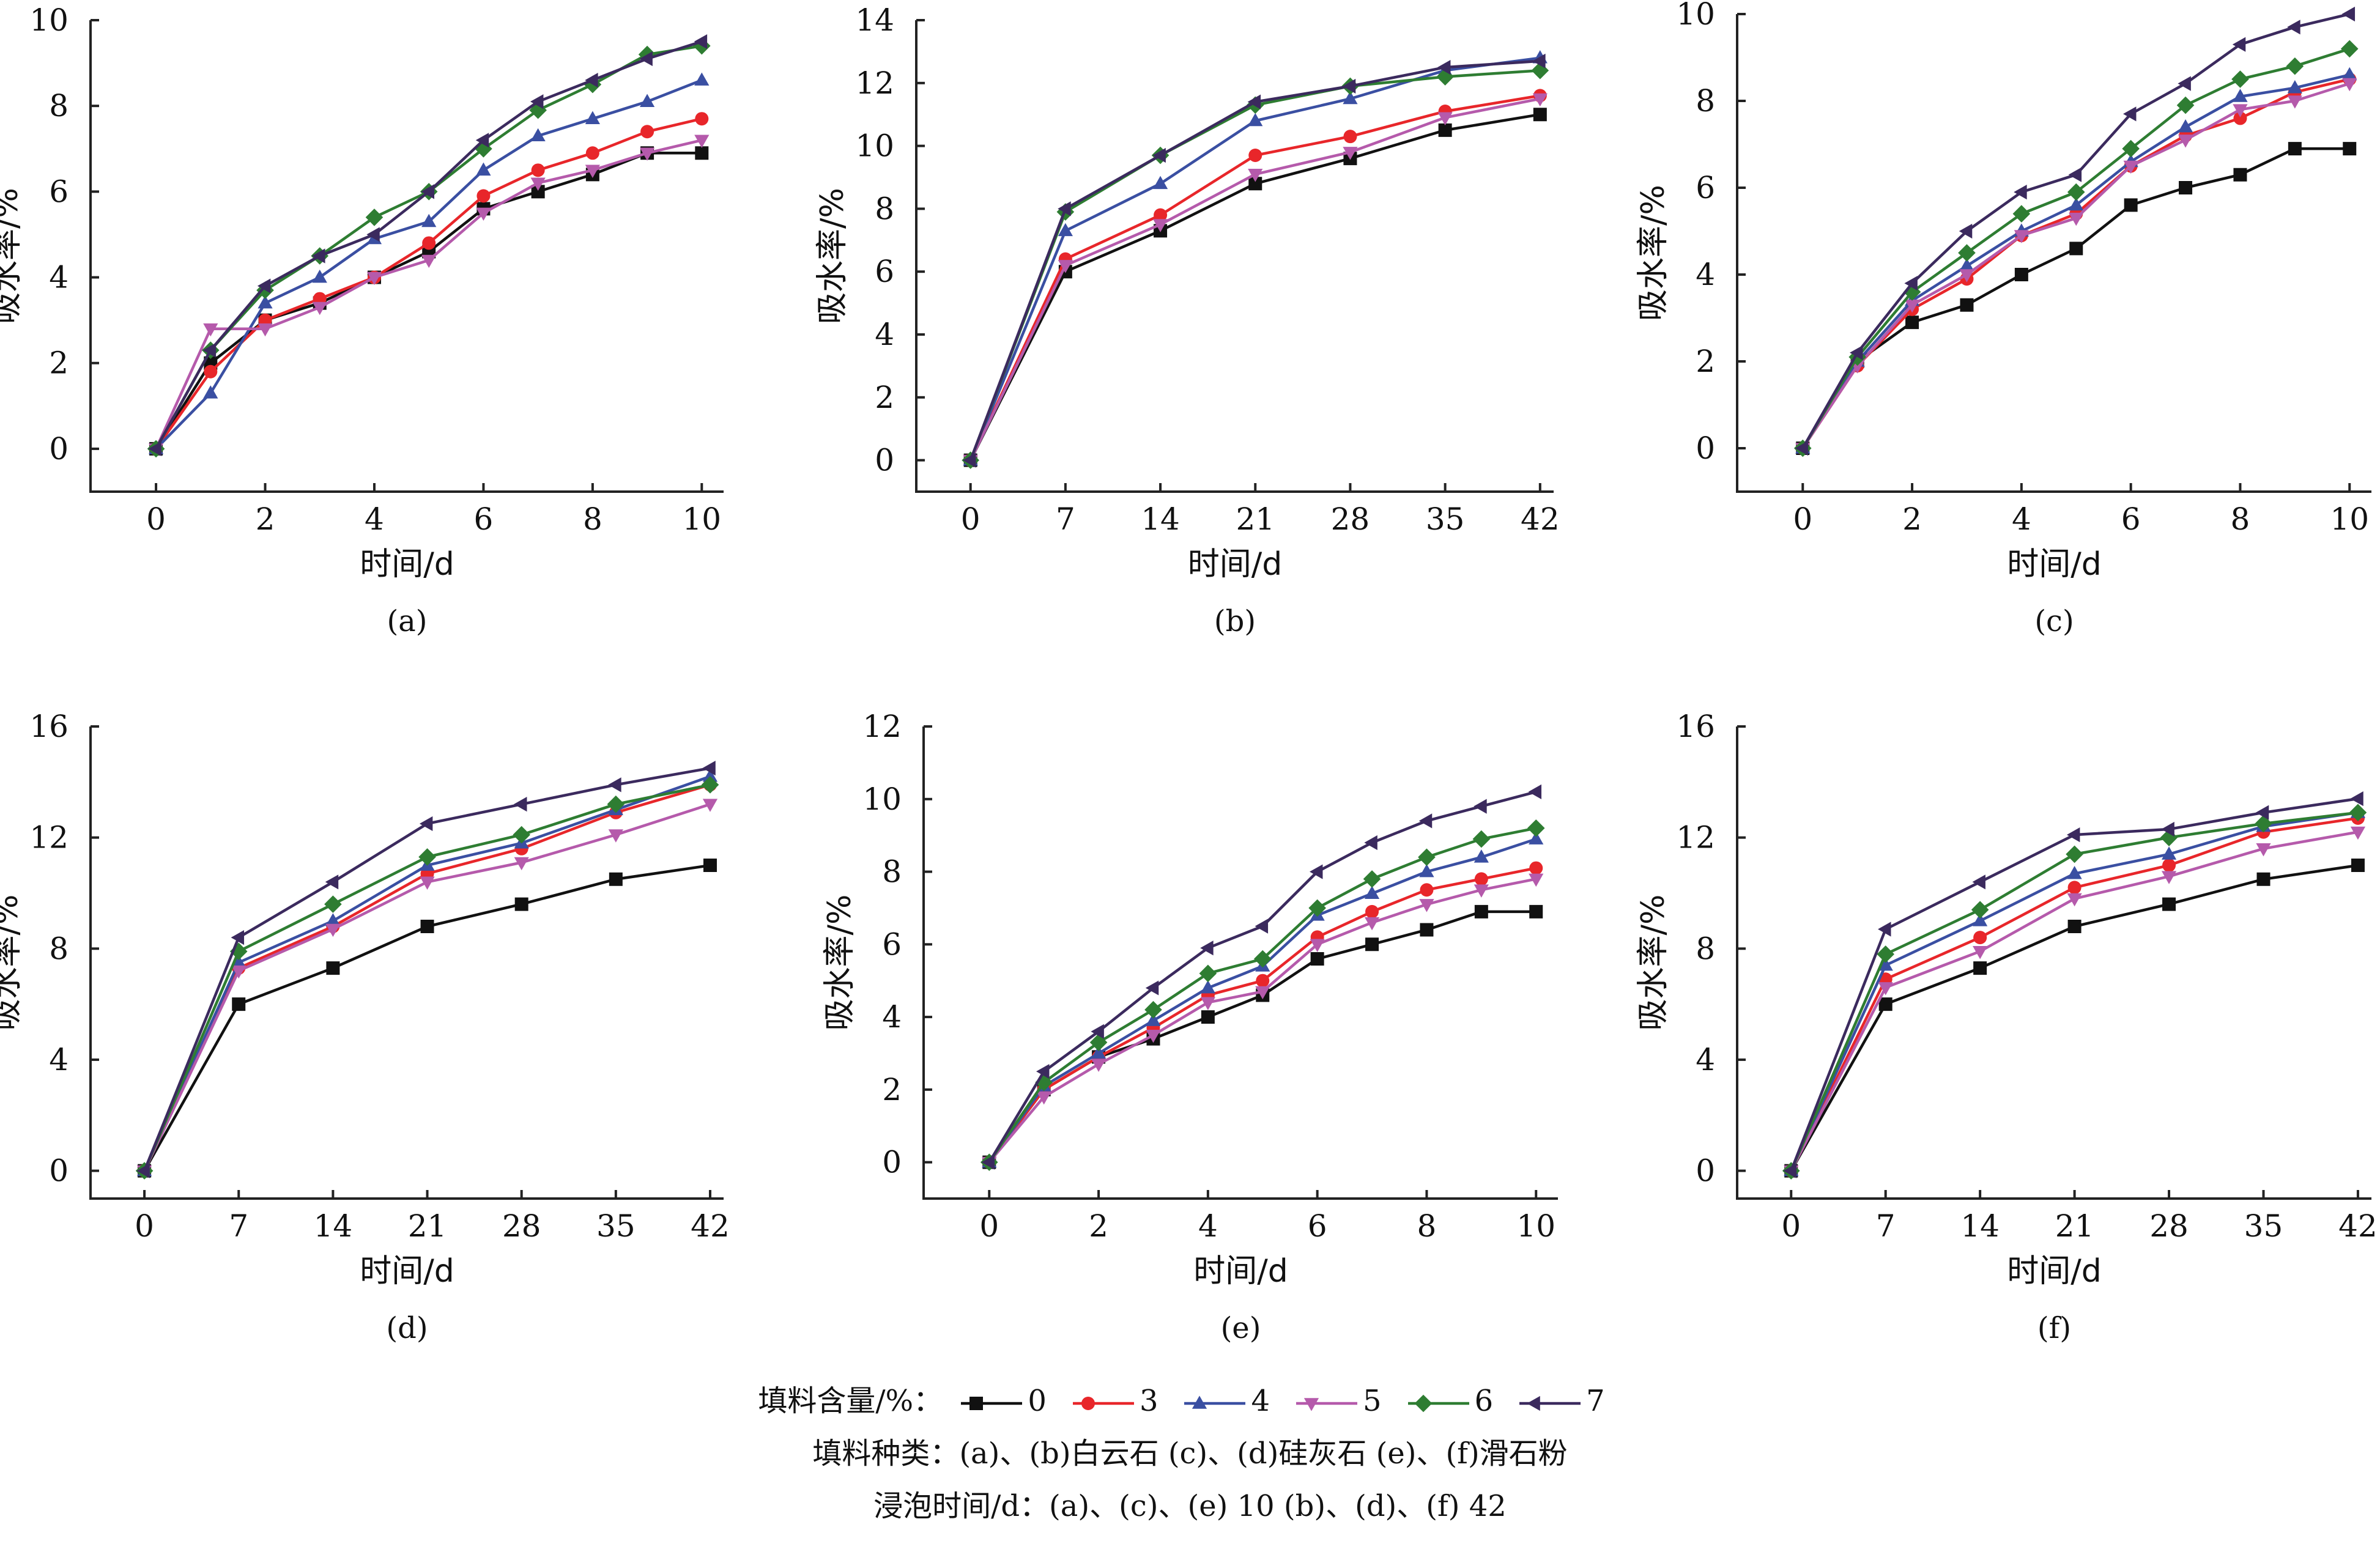 This screenshot has width=2380, height=1541. What do you see at coordinates (701, 519) in the screenshot?
I see `x-tick-label: 10` at bounding box center [701, 519].